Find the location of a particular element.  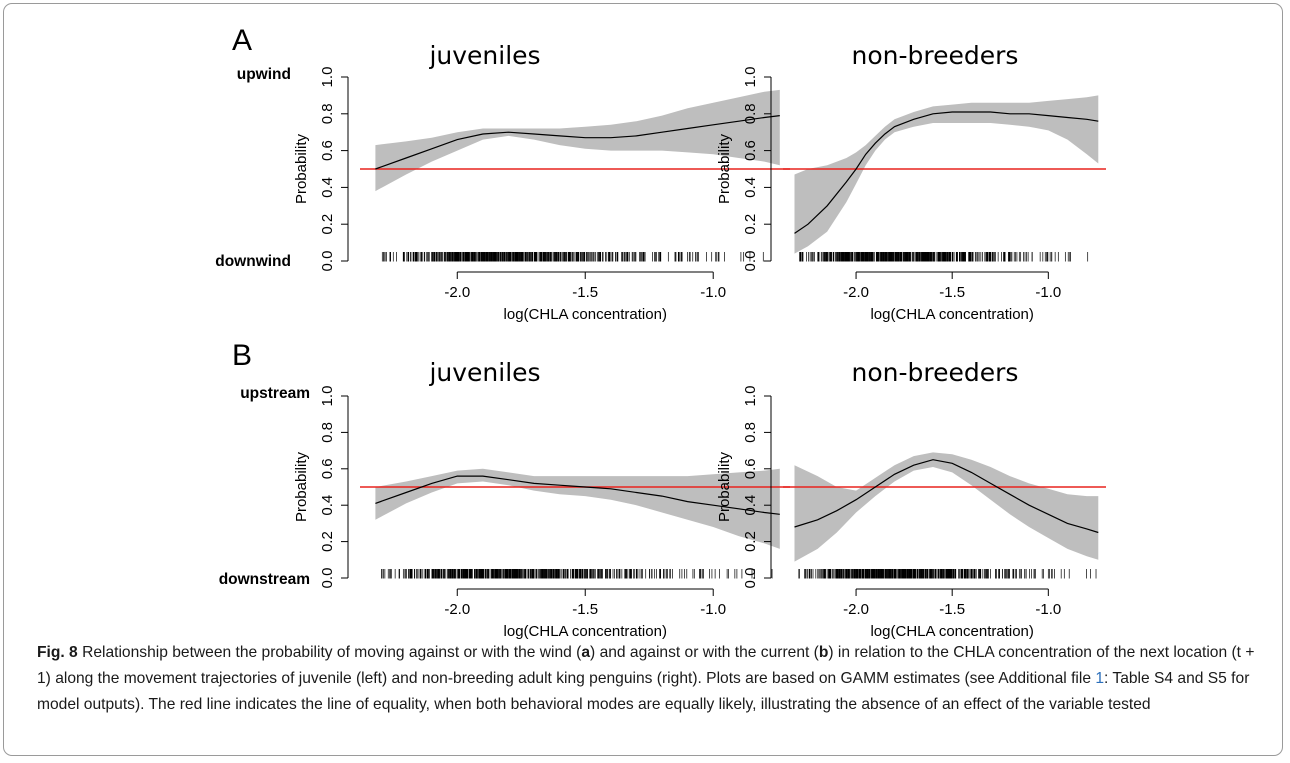

caption-panel-a: a is located at coordinates (586, 652).